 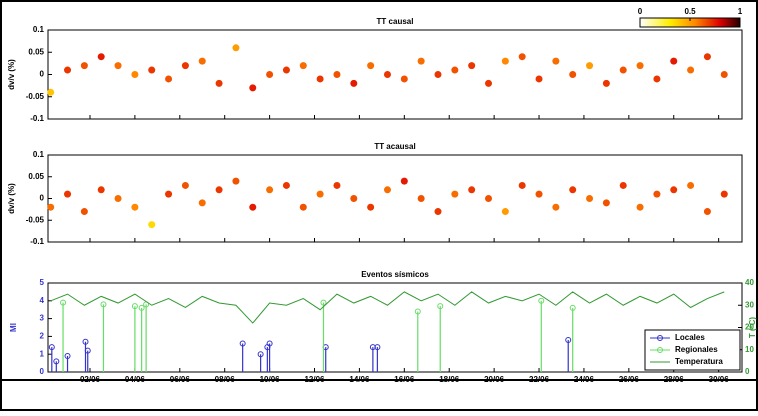 What do you see at coordinates (35, 96) in the screenshot?
I see `y-tick-label: -0.05` at bounding box center [35, 96].